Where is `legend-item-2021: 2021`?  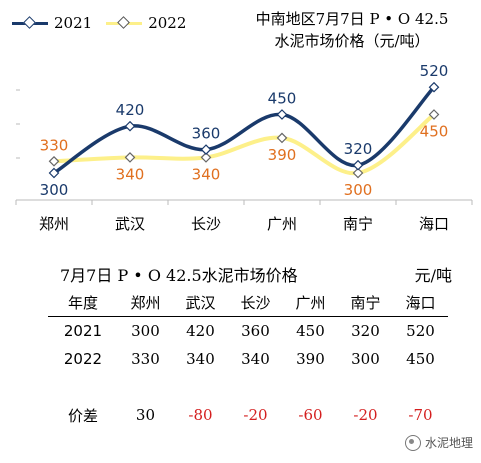 legend-item-2021: 2021 is located at coordinates (52, 23).